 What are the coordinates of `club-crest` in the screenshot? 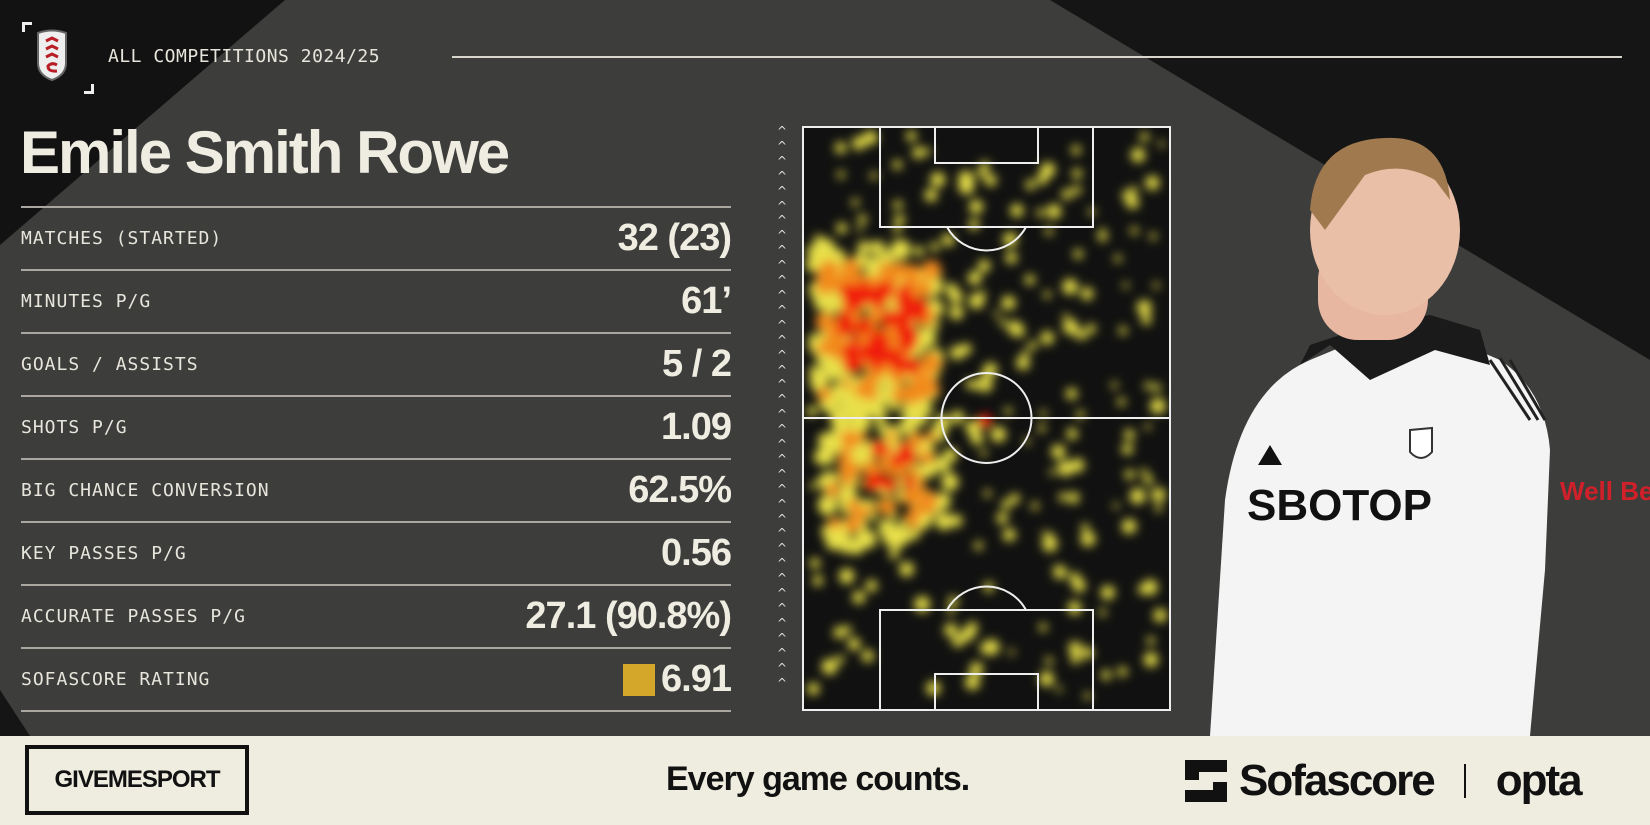 It's located at (58, 58).